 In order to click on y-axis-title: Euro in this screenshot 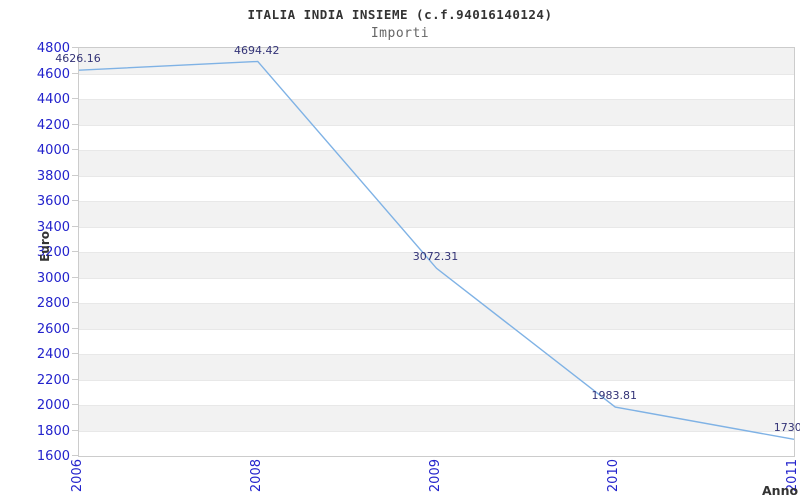, I will do `click(45, 246)`.